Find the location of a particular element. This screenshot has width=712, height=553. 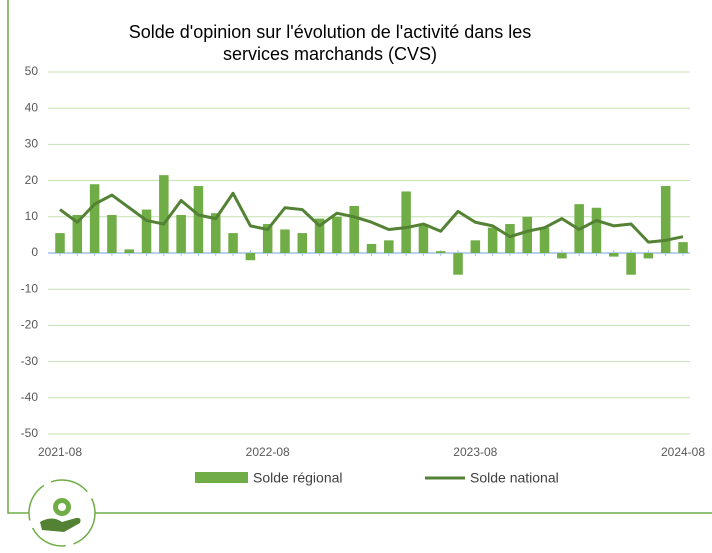

y-tick-label: 50 is located at coordinates (32, 71).